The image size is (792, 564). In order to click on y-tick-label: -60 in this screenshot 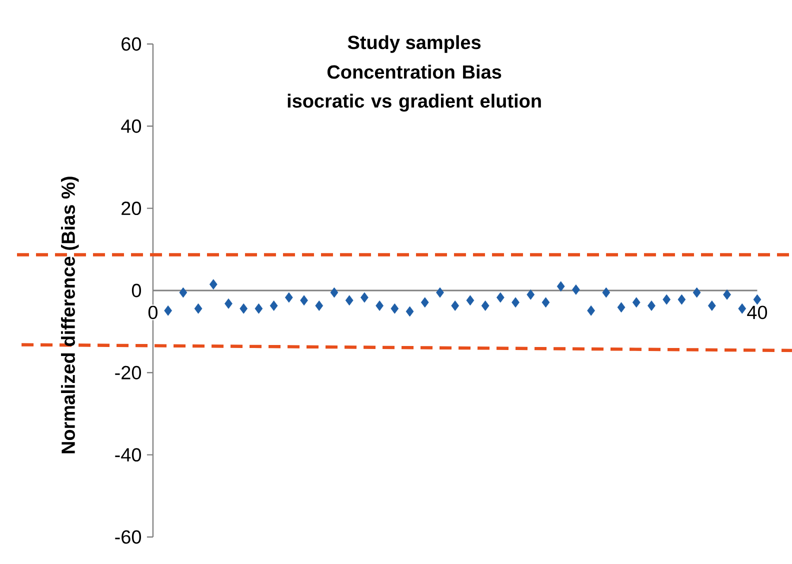, I will do `click(128, 537)`.